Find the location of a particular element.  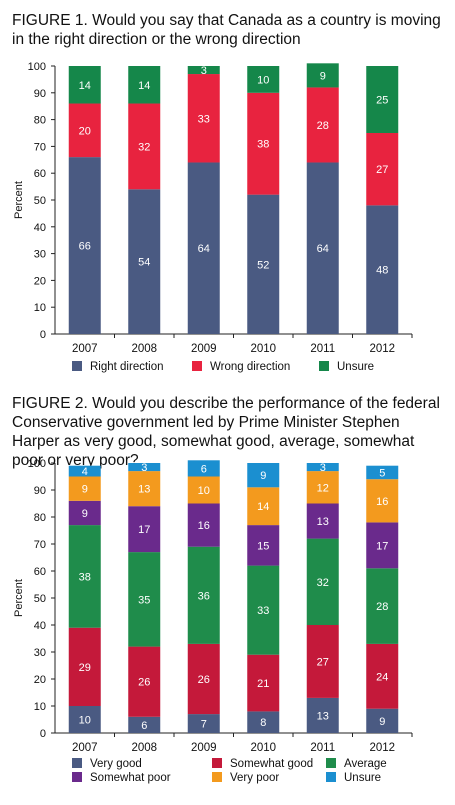

data-label: 54 is located at coordinates (144, 263).